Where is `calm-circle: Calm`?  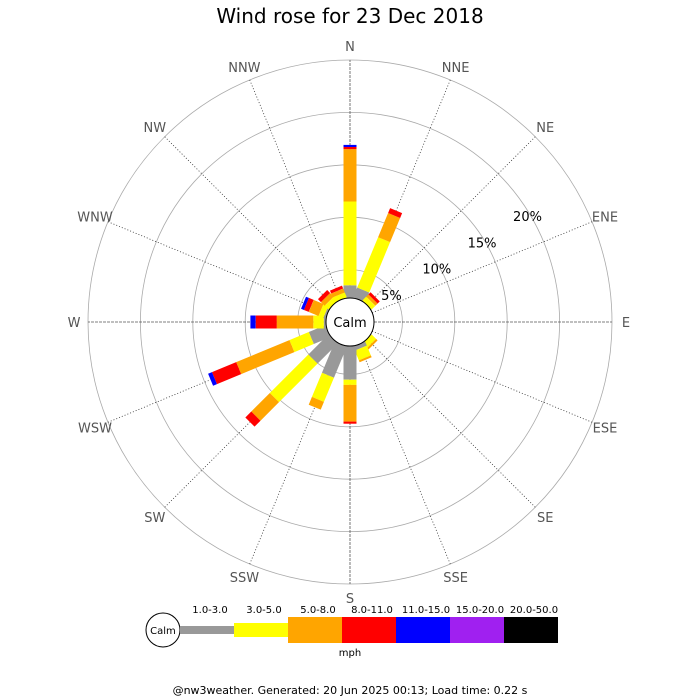 calm-circle: Calm is located at coordinates (350, 322).